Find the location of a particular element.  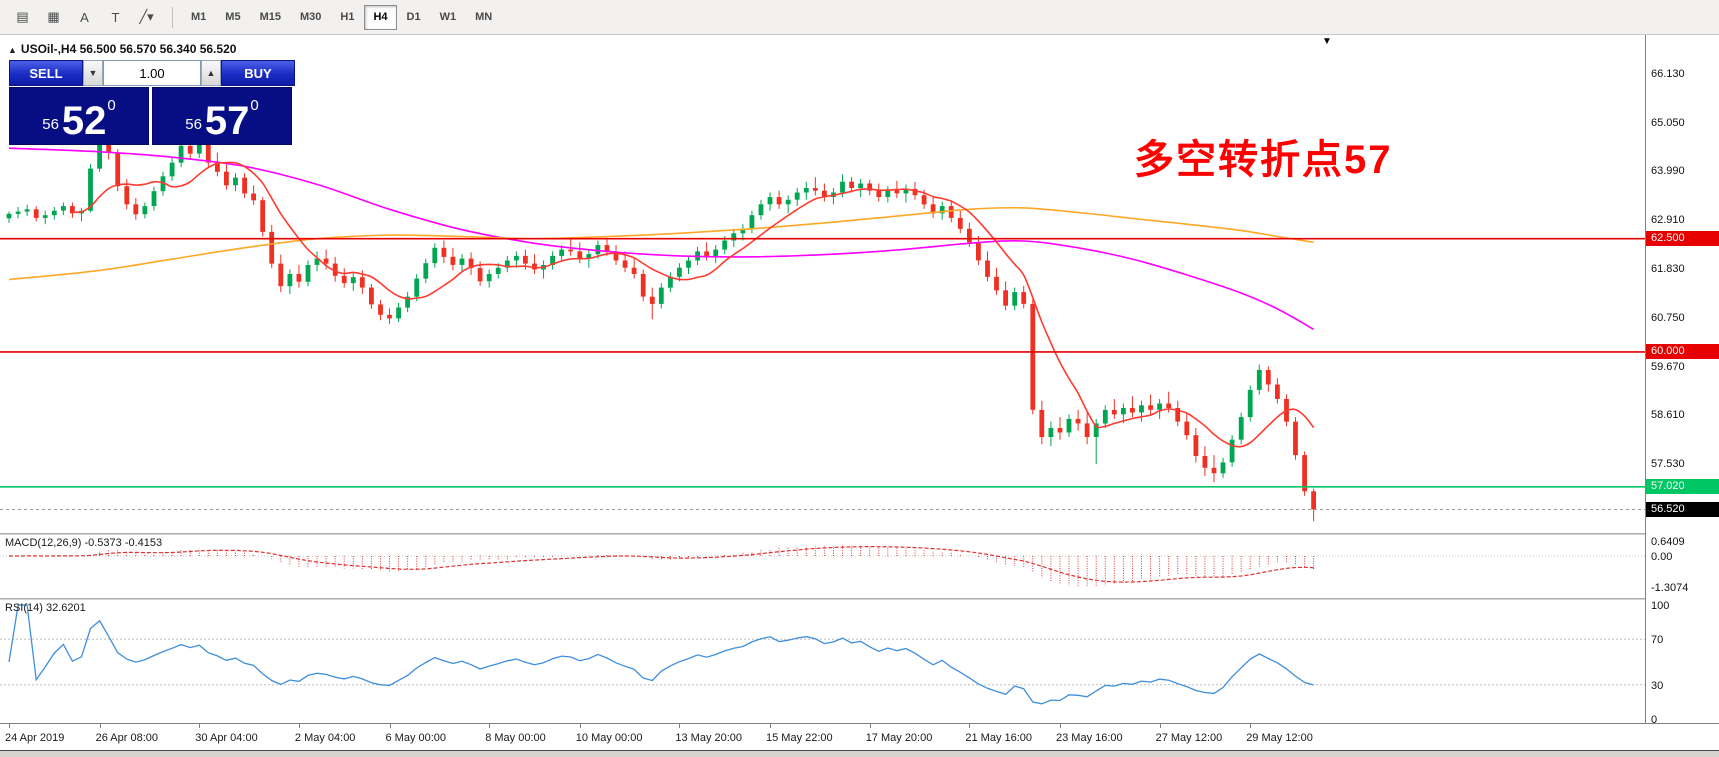

rsi-axis-label: 0 is located at coordinates (1654, 720).